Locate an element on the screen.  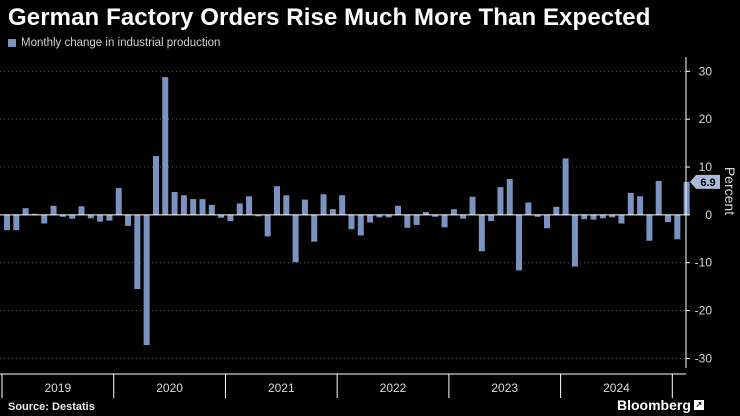
y-tick-label: 10 is located at coordinates (706, 167).